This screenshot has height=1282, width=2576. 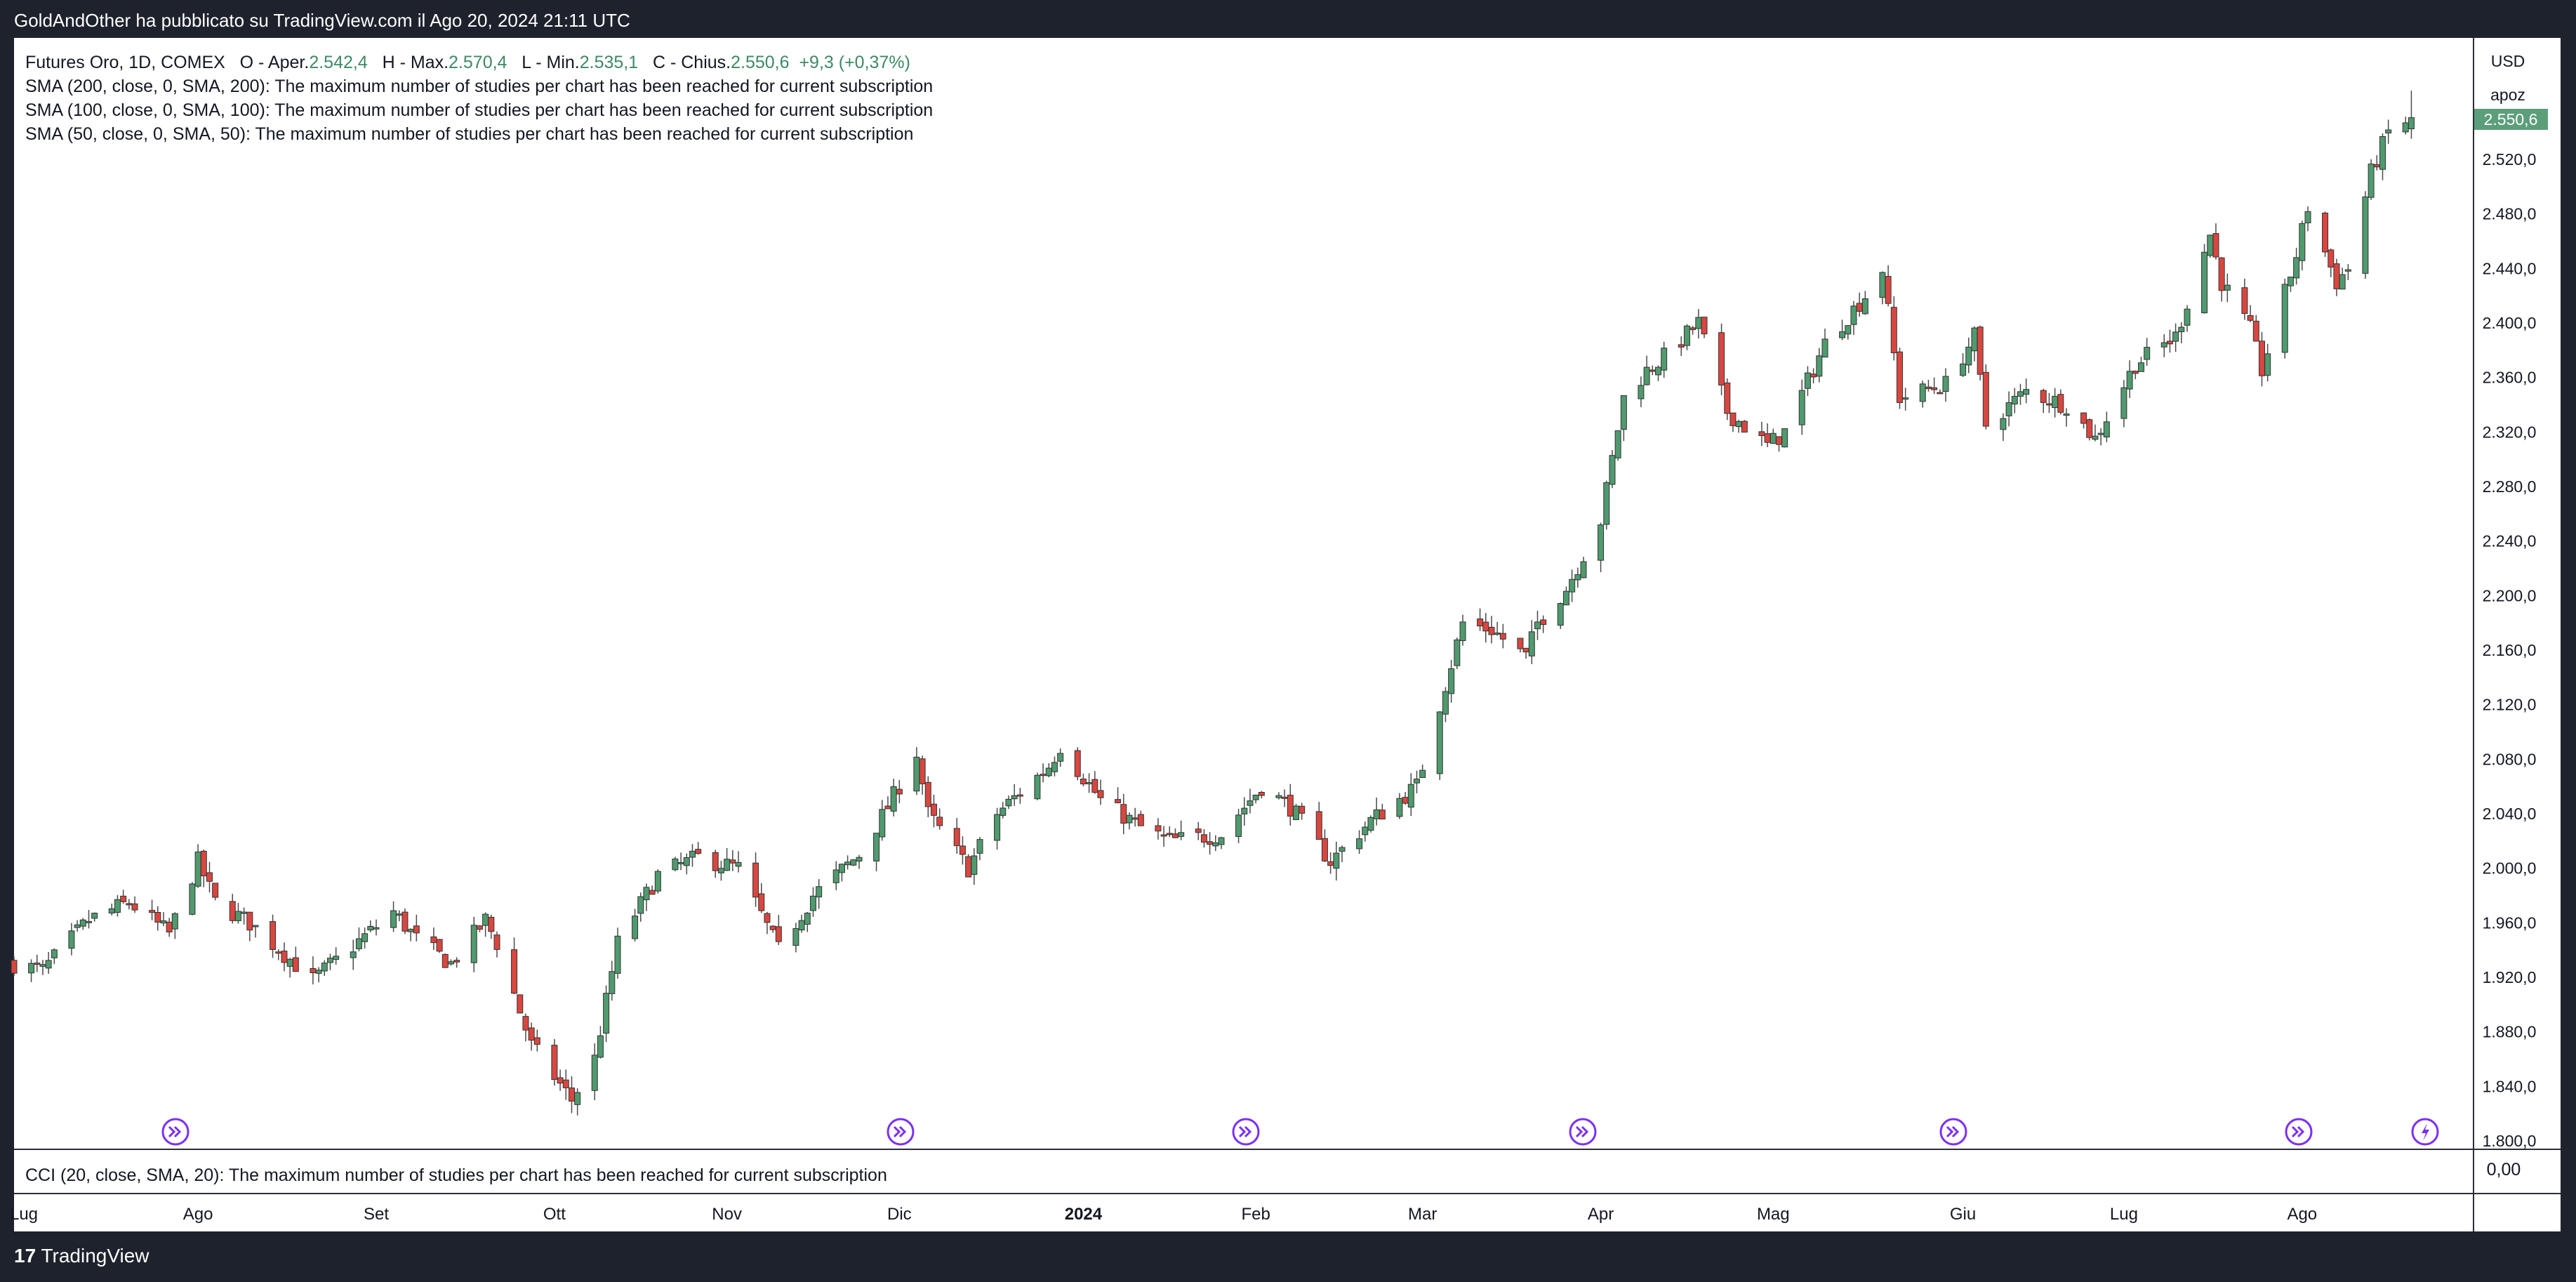 What do you see at coordinates (691, 62) in the screenshot?
I see `close-label: C - Chius.` at bounding box center [691, 62].